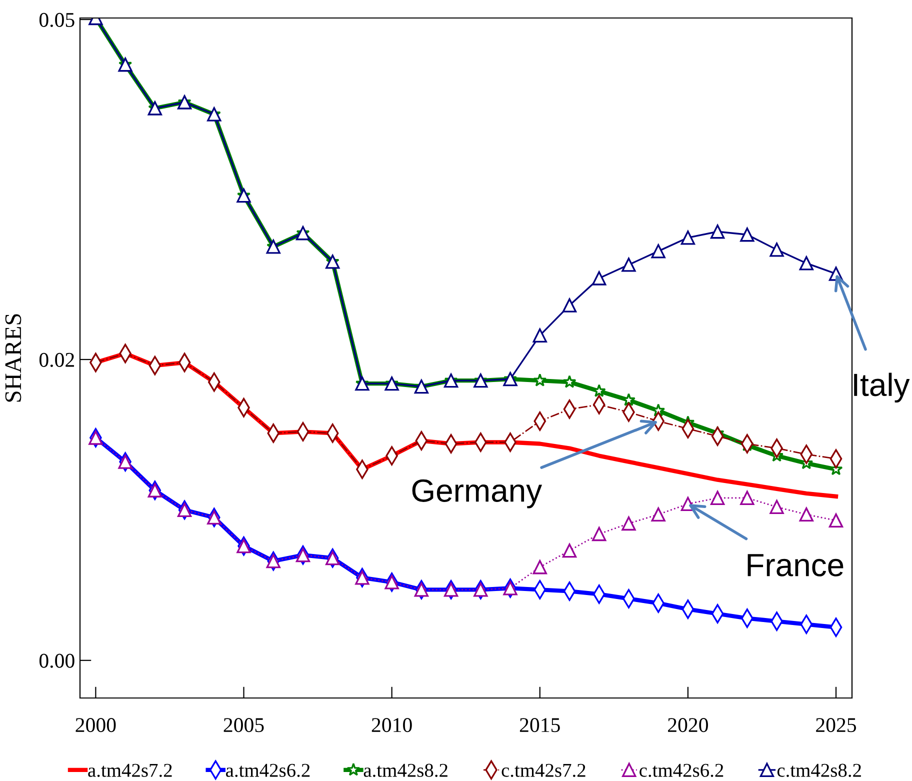 The image size is (912, 781). What do you see at coordinates (688, 725) in the screenshot?
I see `x-tick-label: 2020` at bounding box center [688, 725].